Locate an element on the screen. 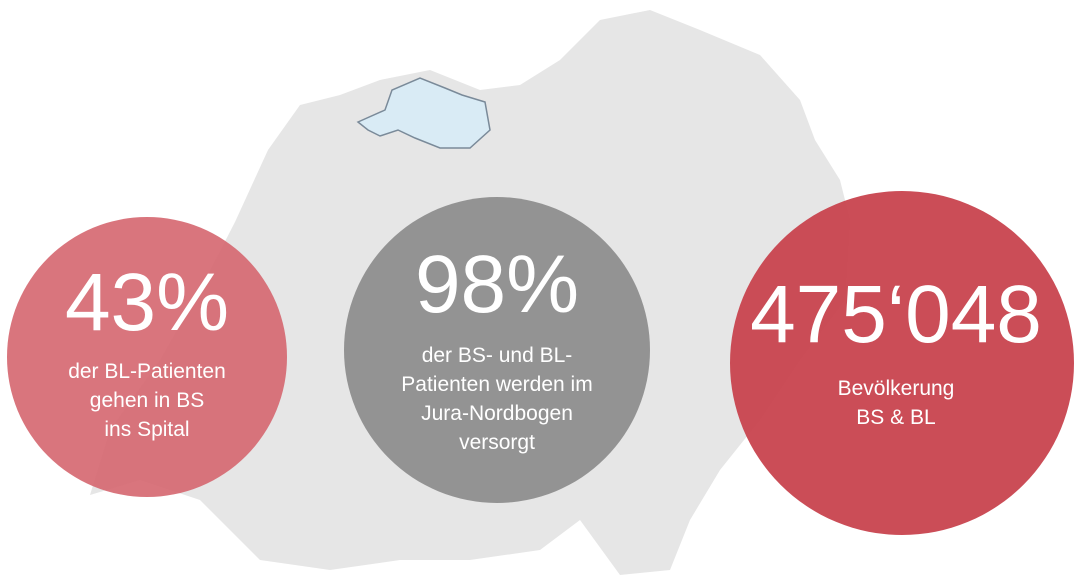 Image resolution: width=1083 pixels, height=586 pixels. stat-label: versorgt is located at coordinates (497, 442).